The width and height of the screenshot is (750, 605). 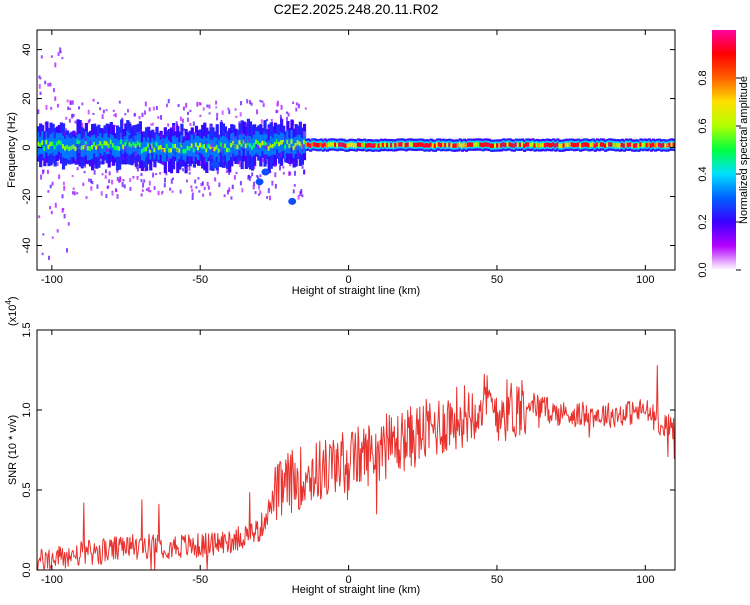 What do you see at coordinates (703, 77) in the screenshot?
I see `colorbar-tick-label: 0.8` at bounding box center [703, 77].